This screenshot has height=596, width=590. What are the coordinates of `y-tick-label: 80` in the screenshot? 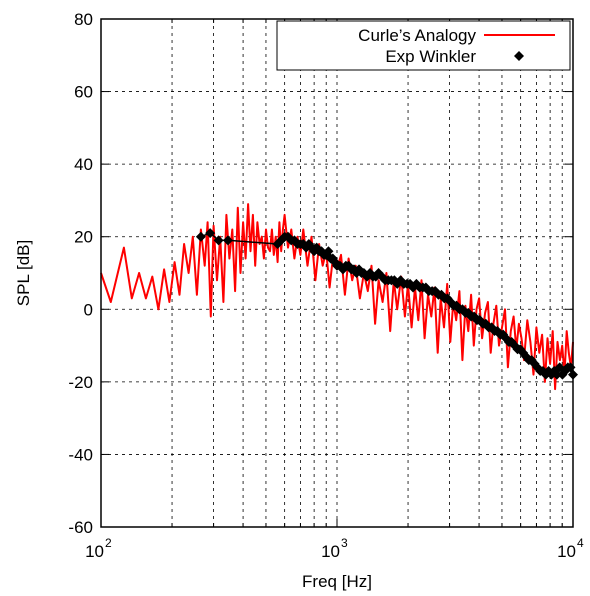 It's located at (83, 19).